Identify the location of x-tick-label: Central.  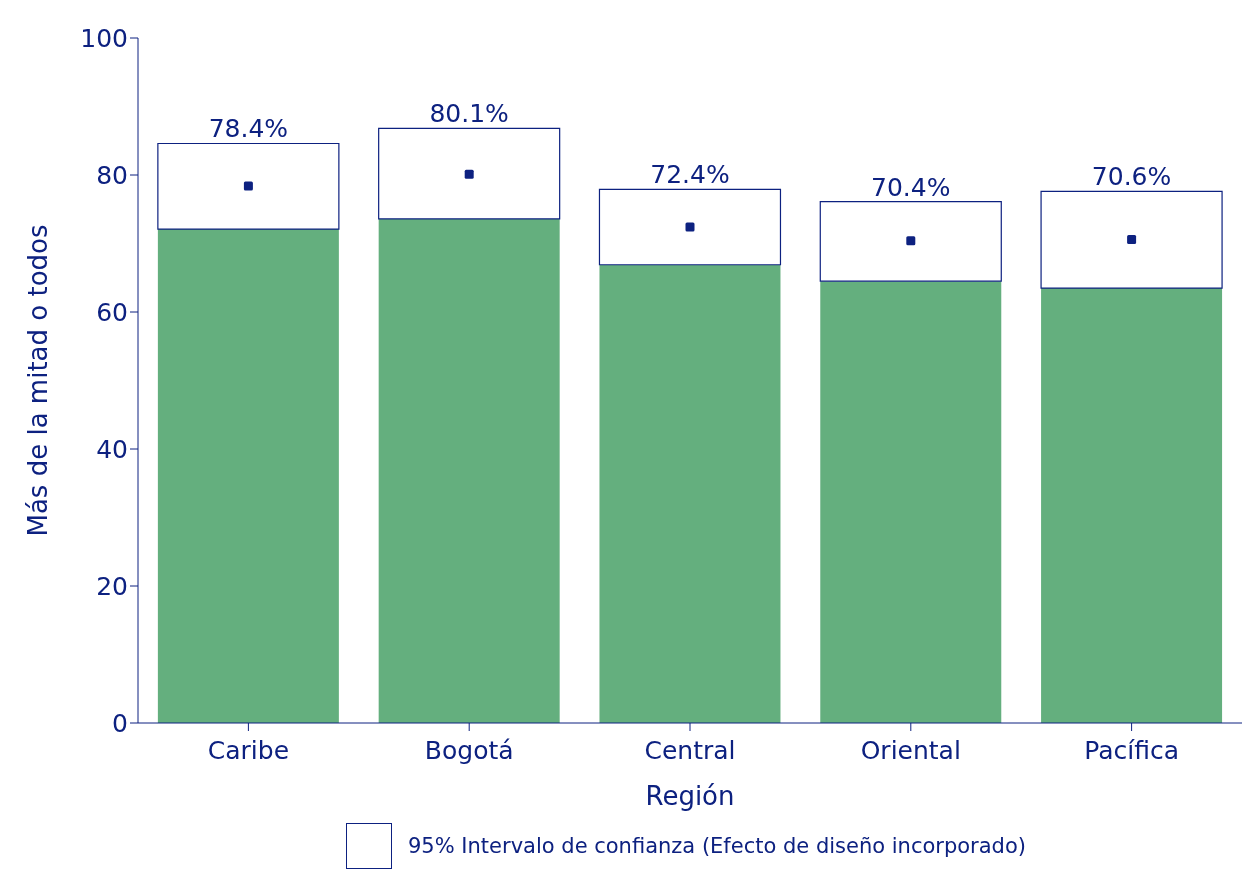
(690, 750).